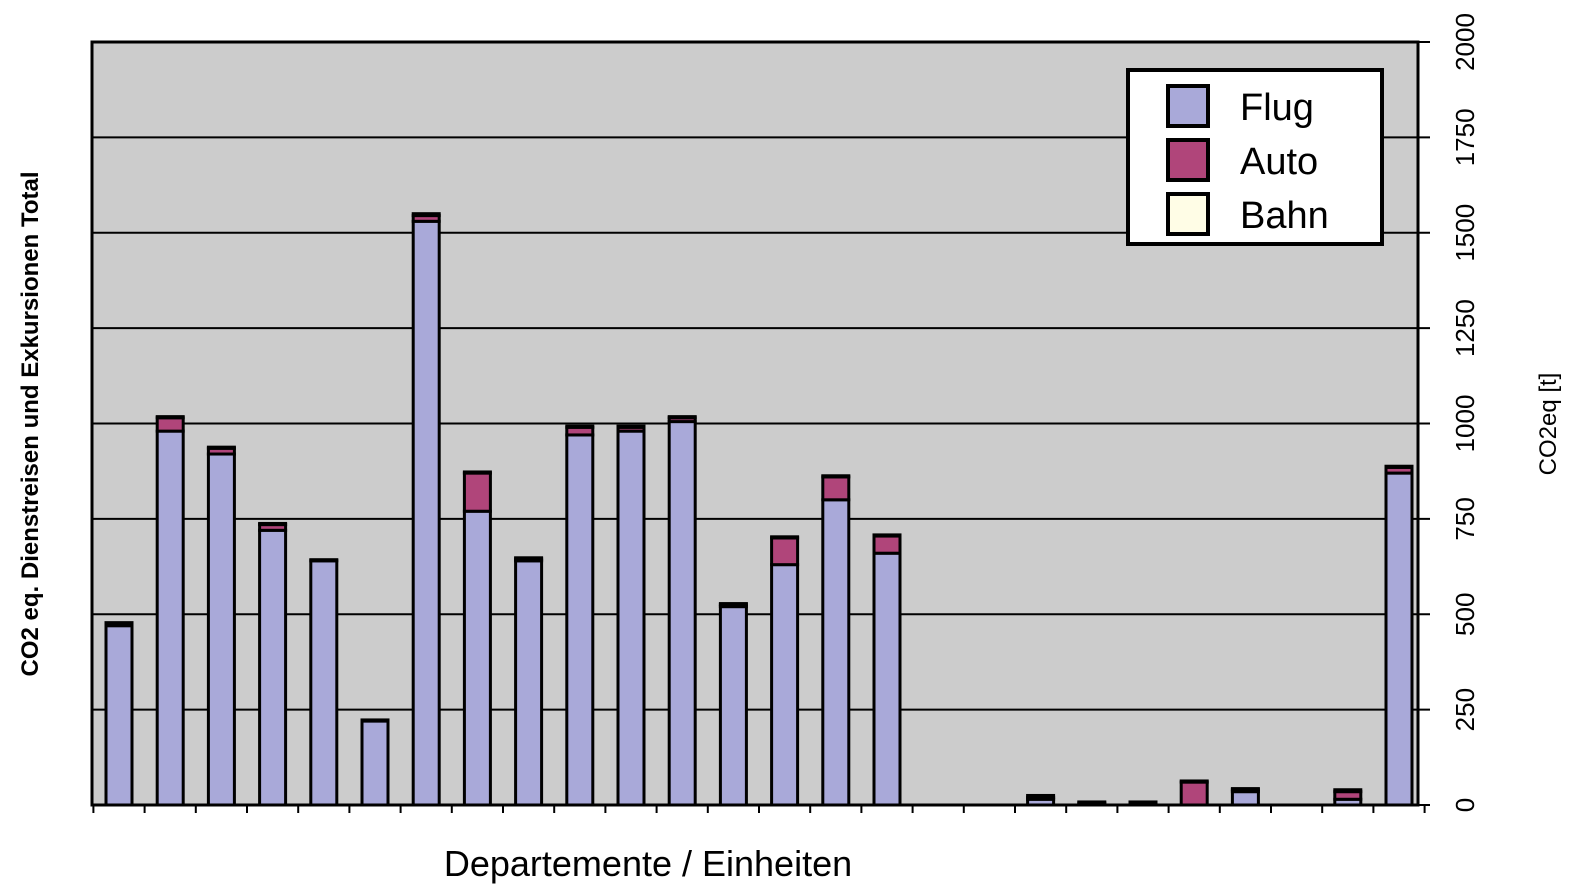 This screenshot has width=1585, height=896. I want to click on y-axis-label-right: CO2eq [t], so click(1548, 424).